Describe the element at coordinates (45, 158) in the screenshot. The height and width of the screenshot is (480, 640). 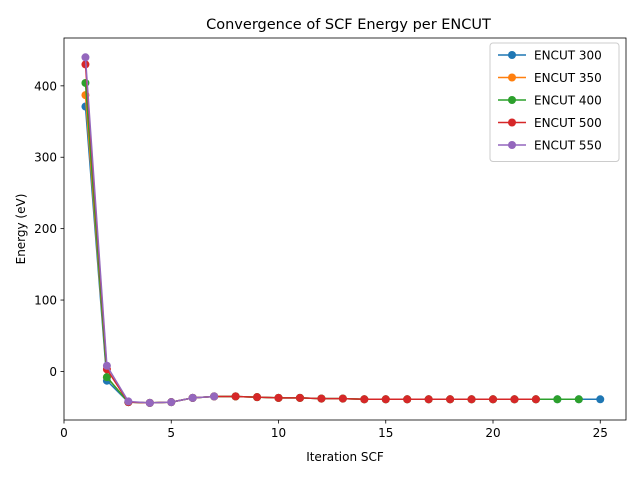
I see `y-tick-label: 300` at that location.